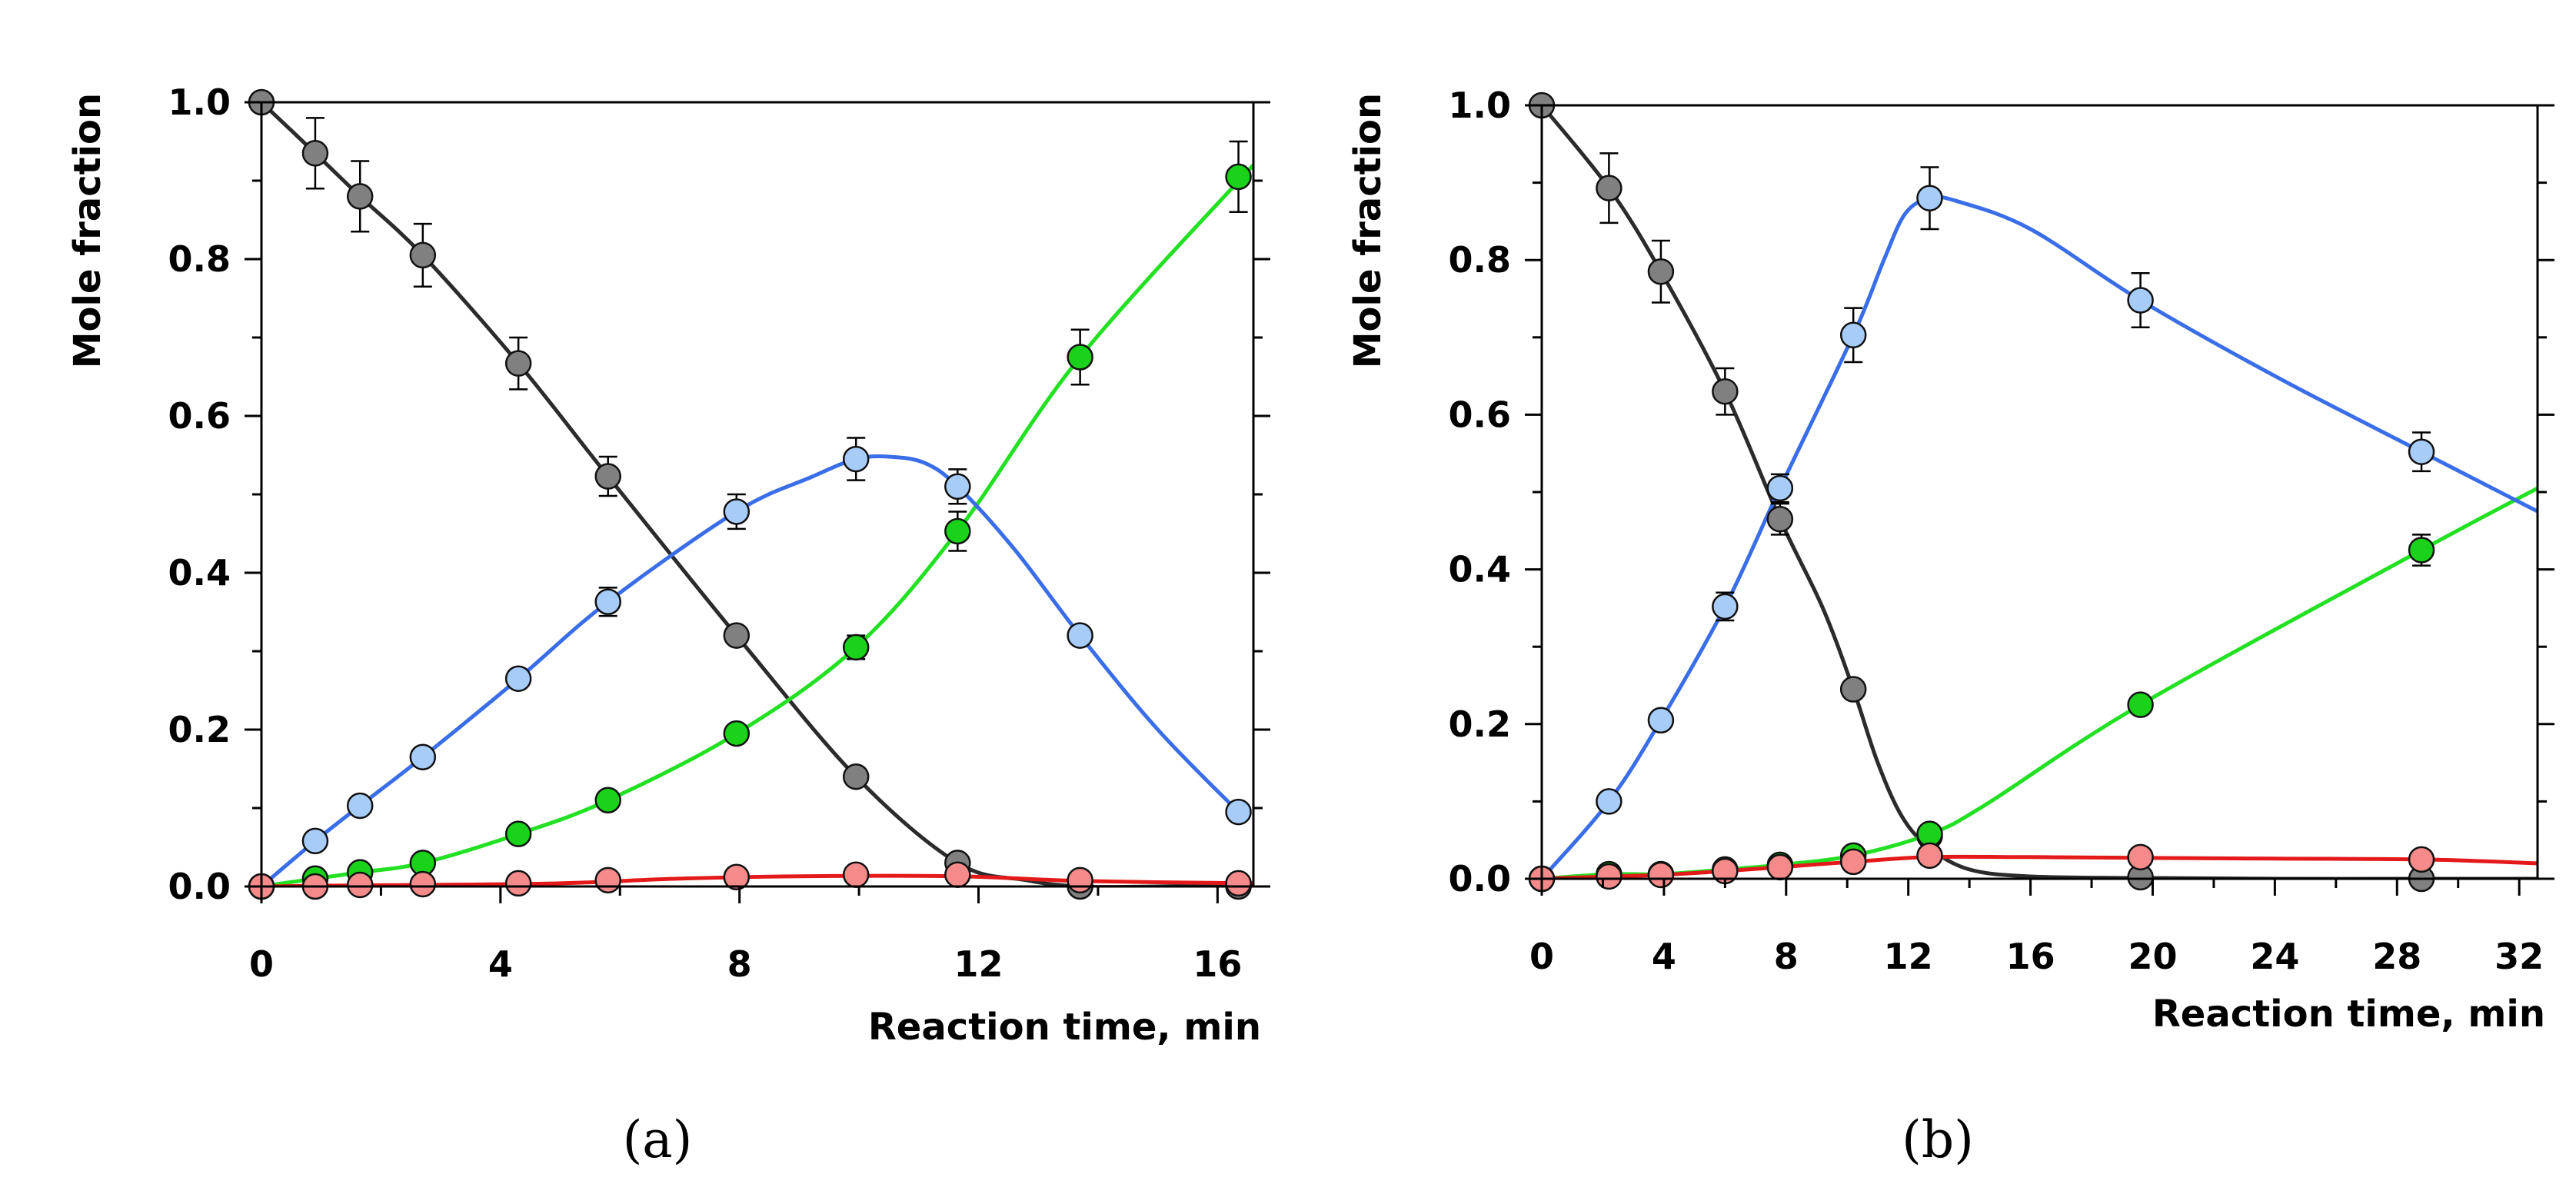 The image size is (2576, 1184). I want to click on panel-b-x-tick-label: 16, so click(2031, 956).